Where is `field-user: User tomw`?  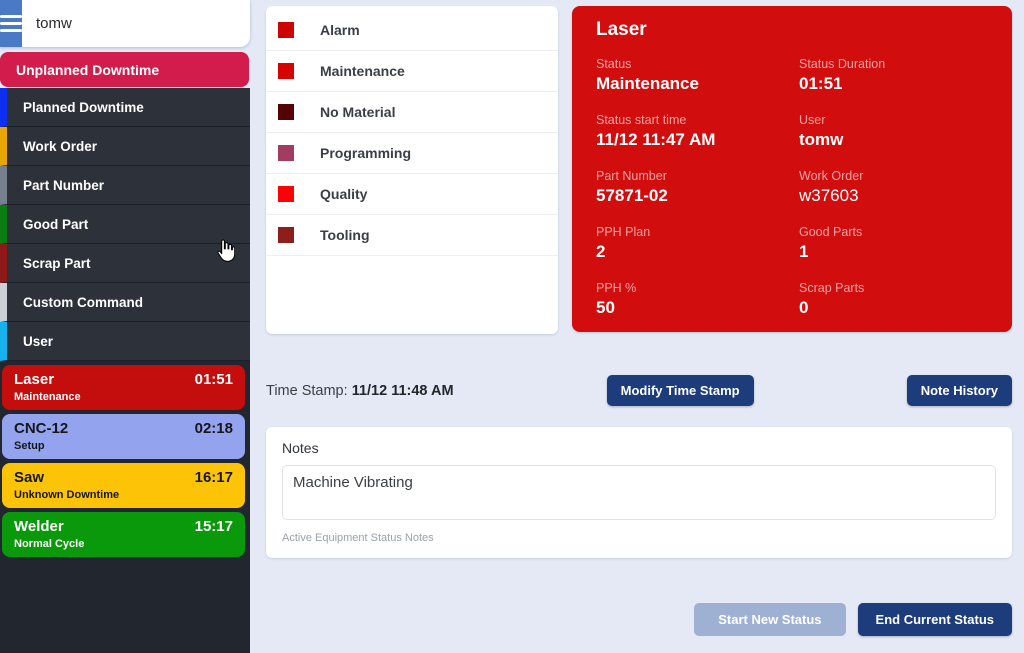
field-user: User tomw is located at coordinates (821, 131).